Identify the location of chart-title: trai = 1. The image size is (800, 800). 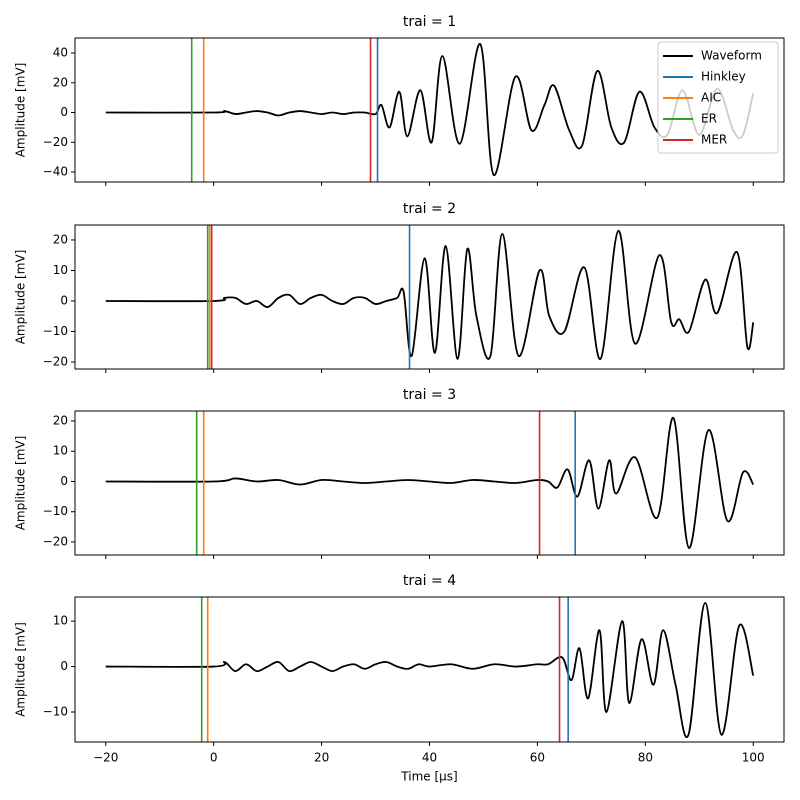
(429, 22).